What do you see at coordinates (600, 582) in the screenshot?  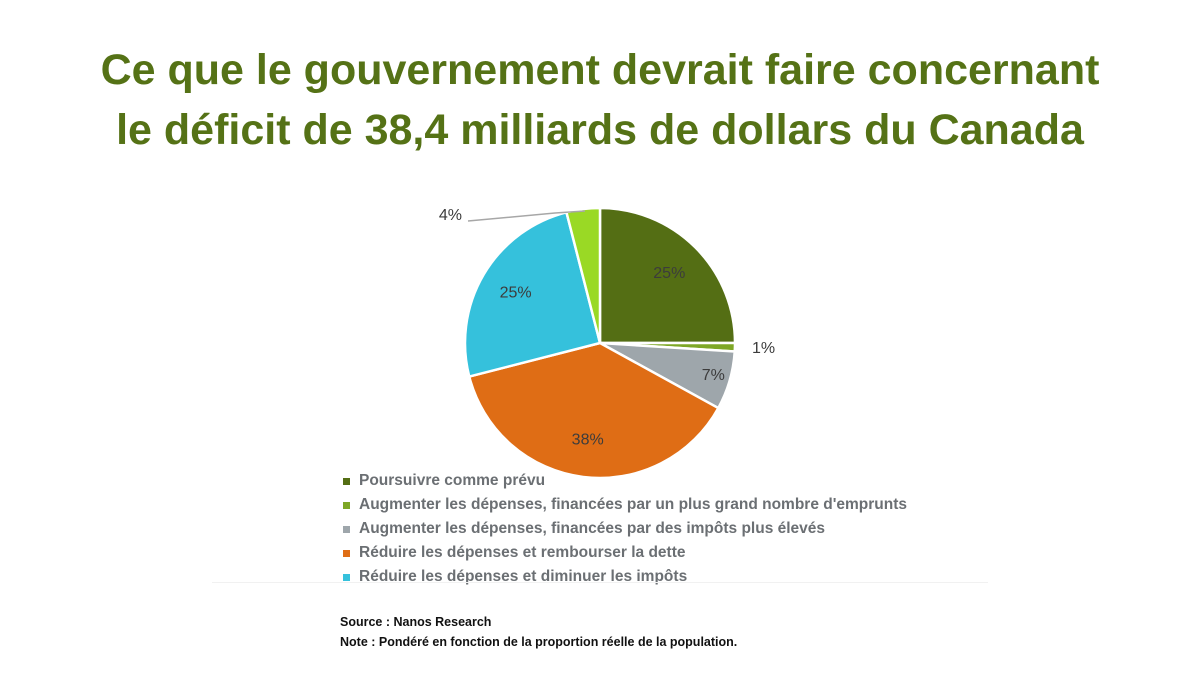 I see `divider` at bounding box center [600, 582].